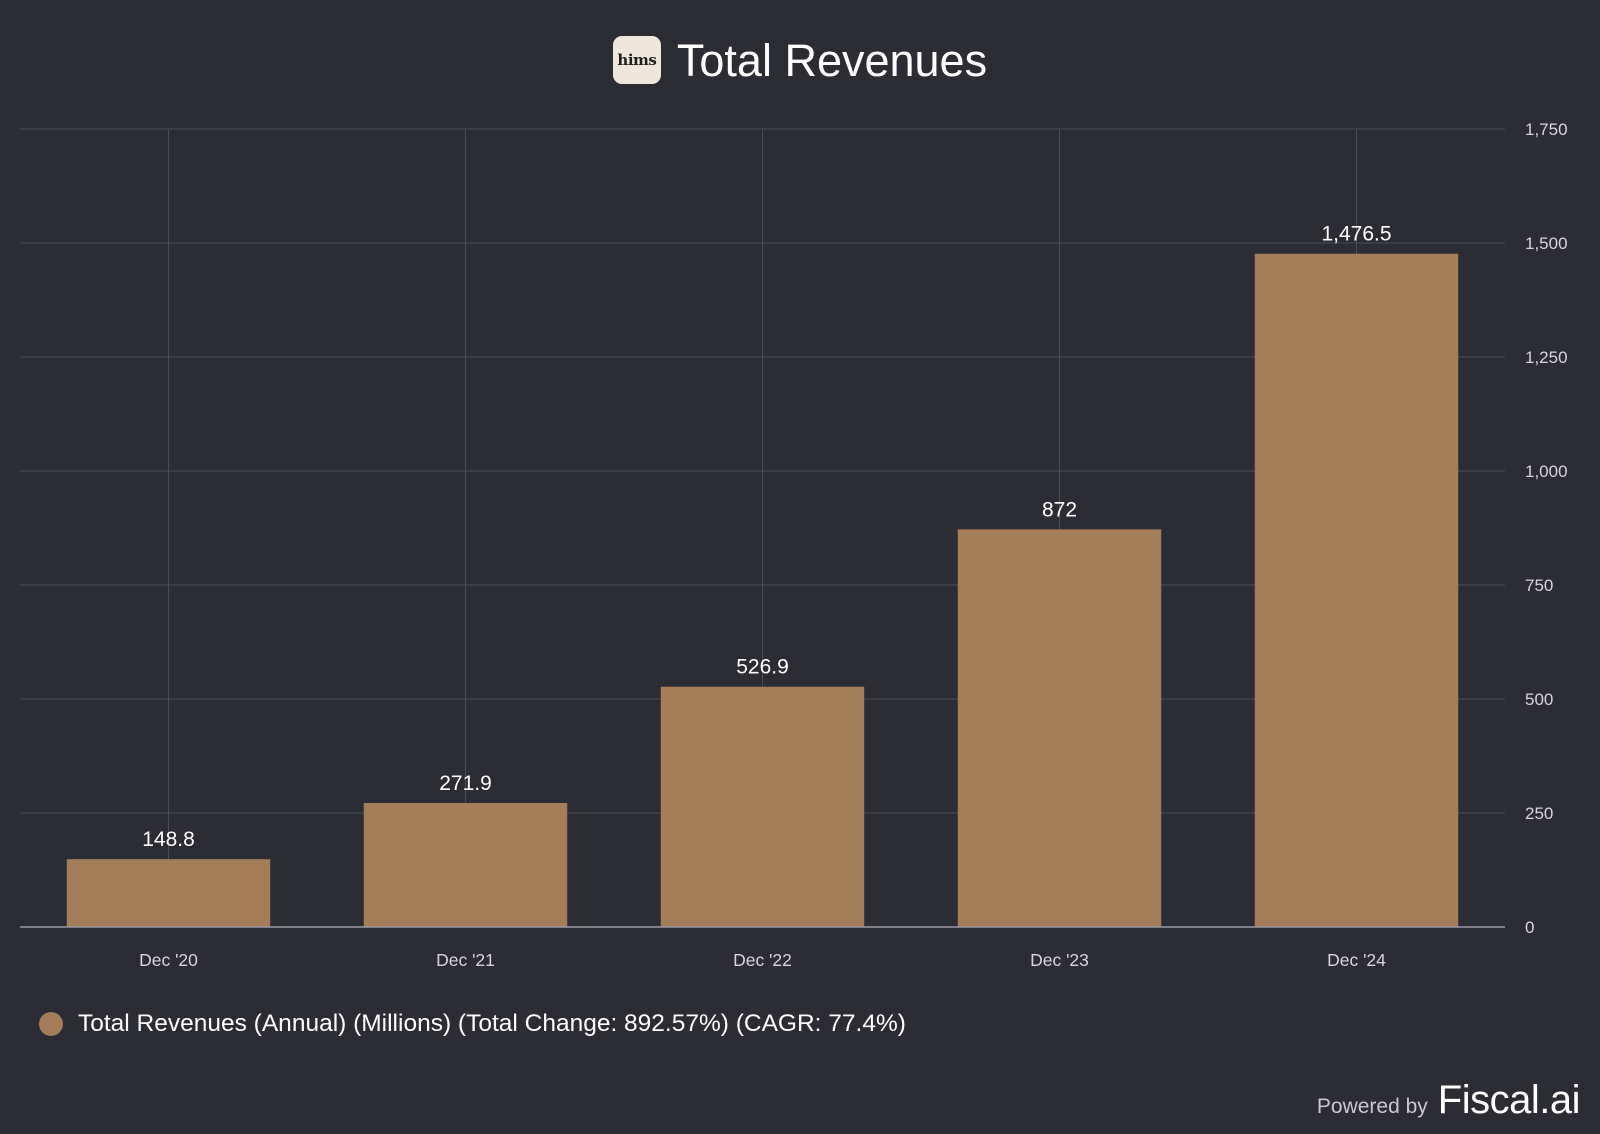  What do you see at coordinates (1059, 960) in the screenshot?
I see `x-tick-label: Dec '23` at bounding box center [1059, 960].